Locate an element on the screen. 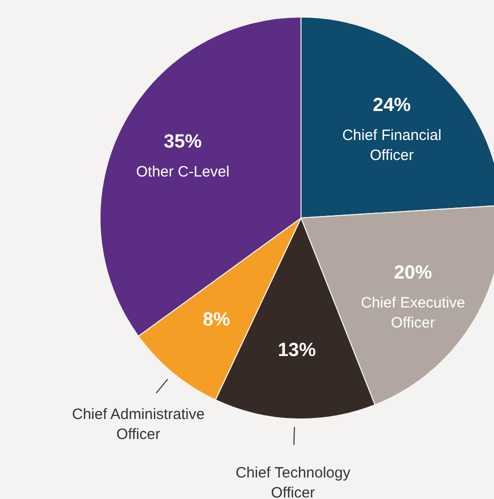 The width and height of the screenshot is (494, 499). slice-label: Other C-Level is located at coordinates (183, 171).